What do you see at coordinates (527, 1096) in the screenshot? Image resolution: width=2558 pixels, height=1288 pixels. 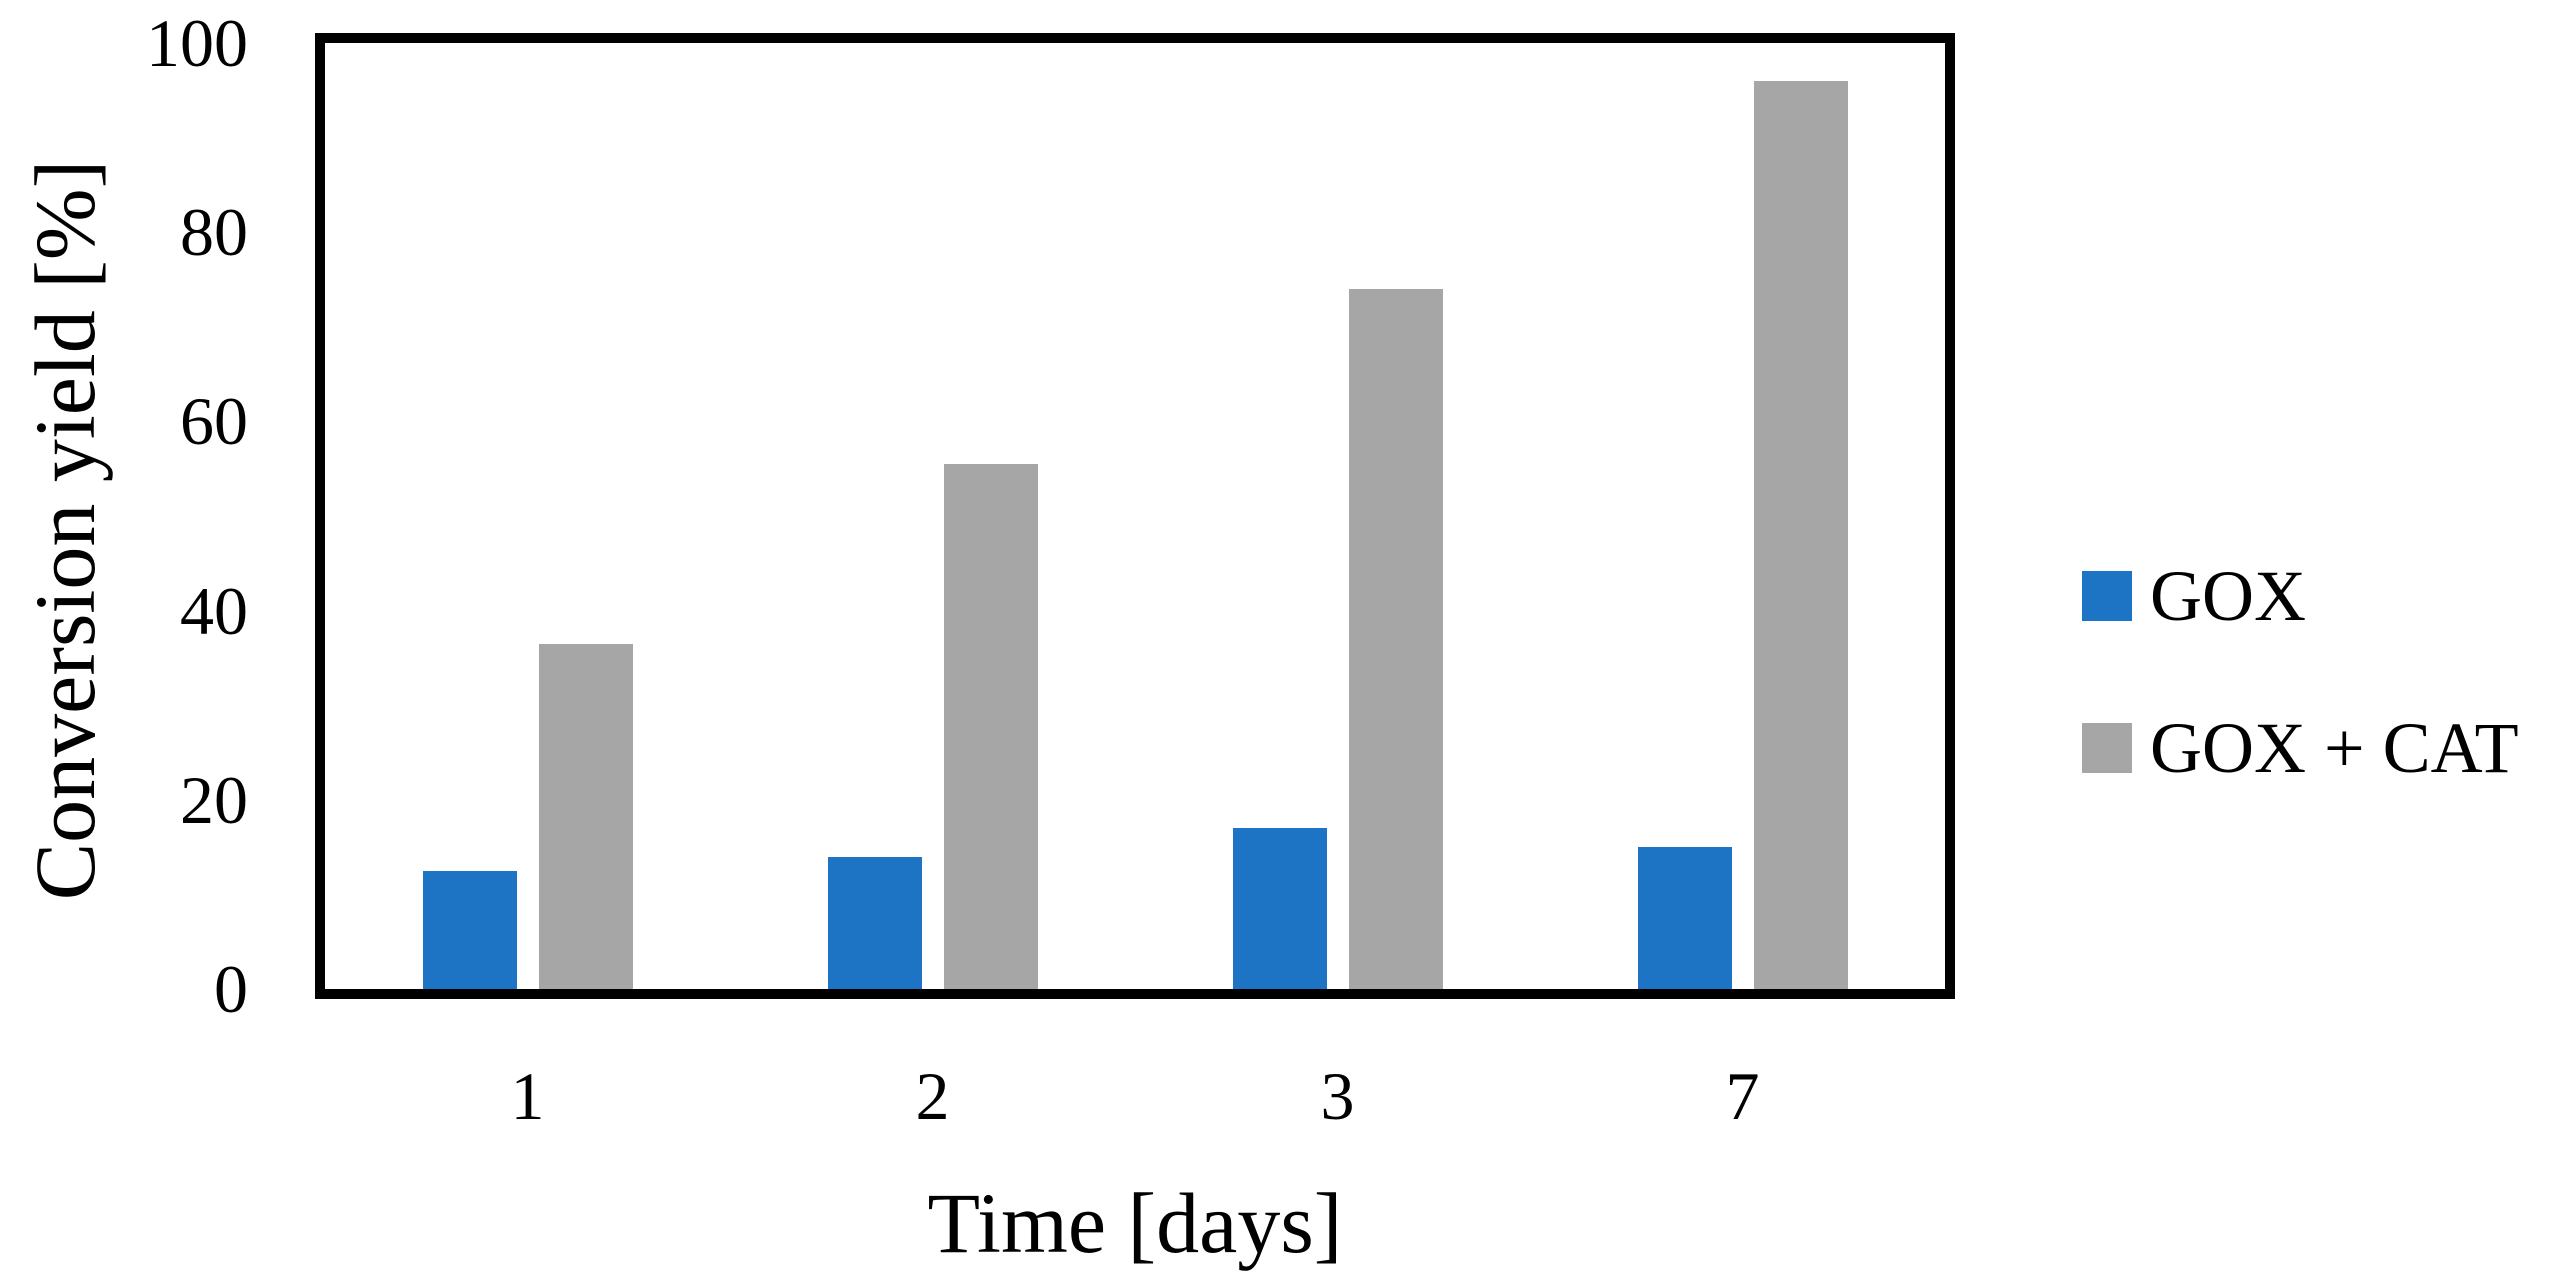 I see `x-tick-label-1: 1` at bounding box center [527, 1096].